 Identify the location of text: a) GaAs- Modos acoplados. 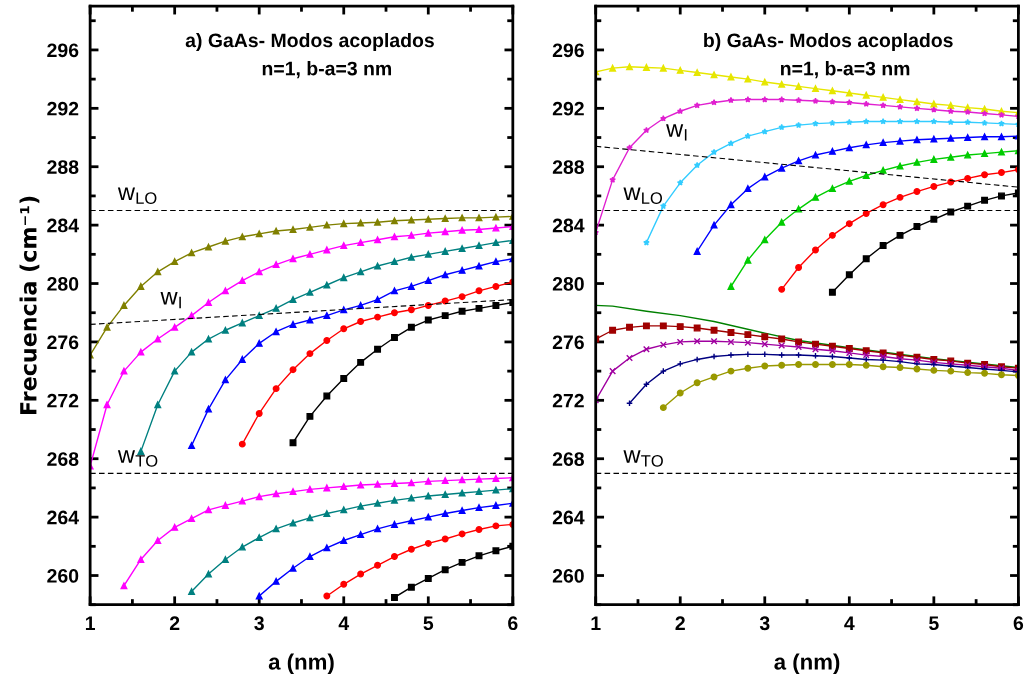
(309, 42).